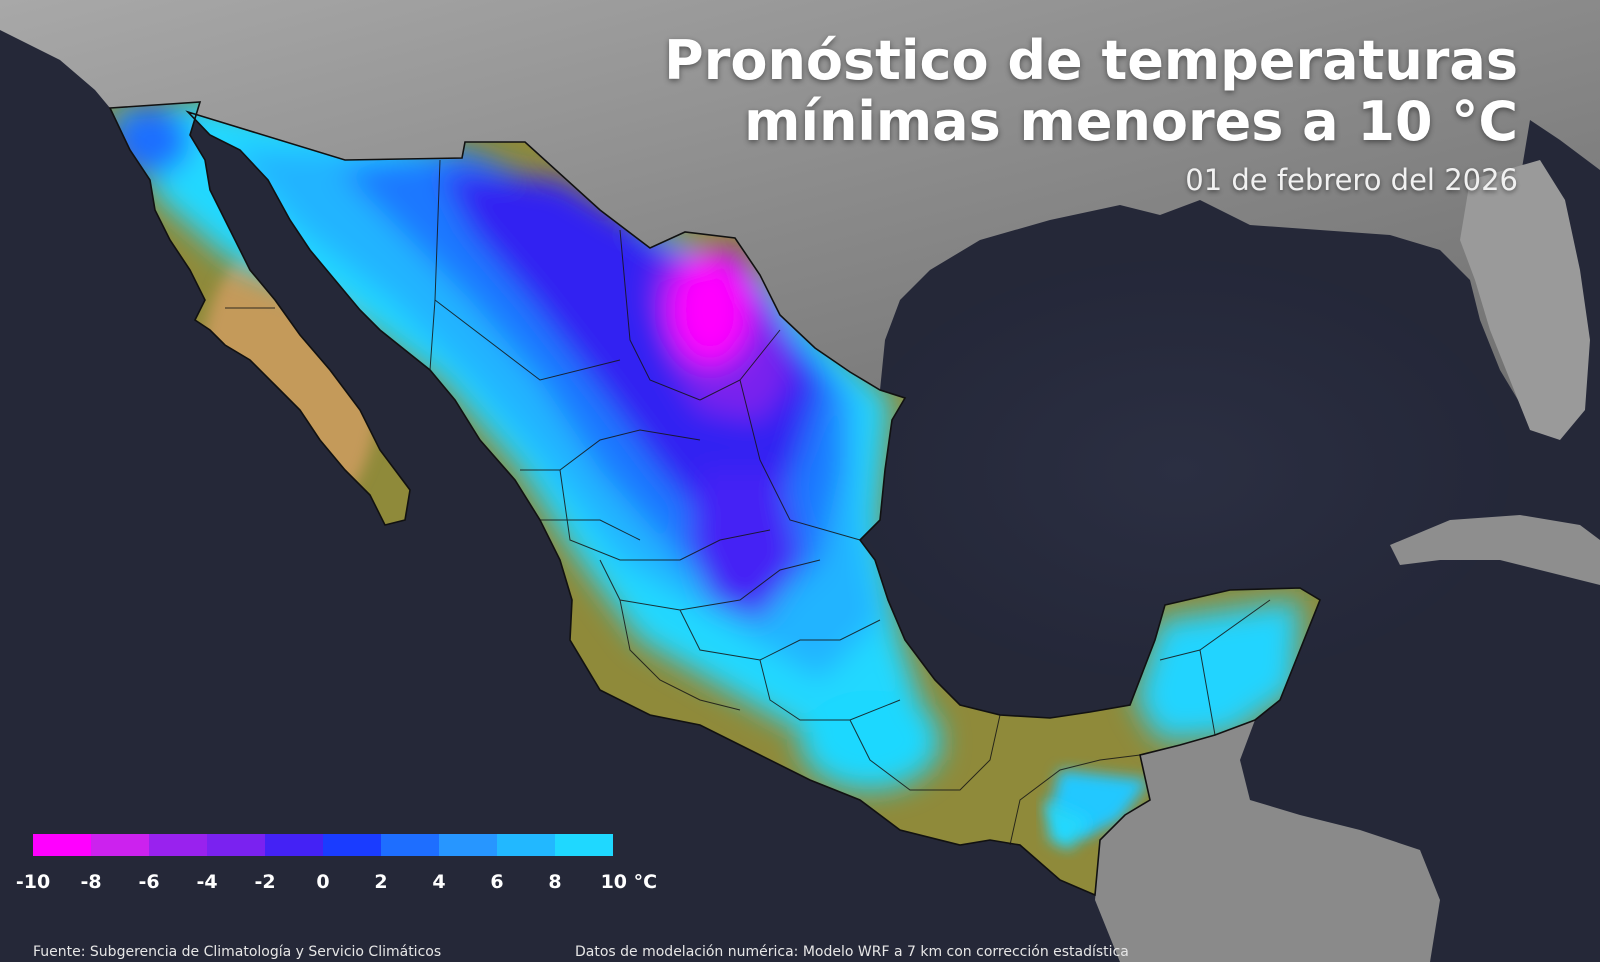 Image resolution: width=1600 pixels, height=962 pixels. I want to click on legend-tick-label: -10, so click(33, 882).